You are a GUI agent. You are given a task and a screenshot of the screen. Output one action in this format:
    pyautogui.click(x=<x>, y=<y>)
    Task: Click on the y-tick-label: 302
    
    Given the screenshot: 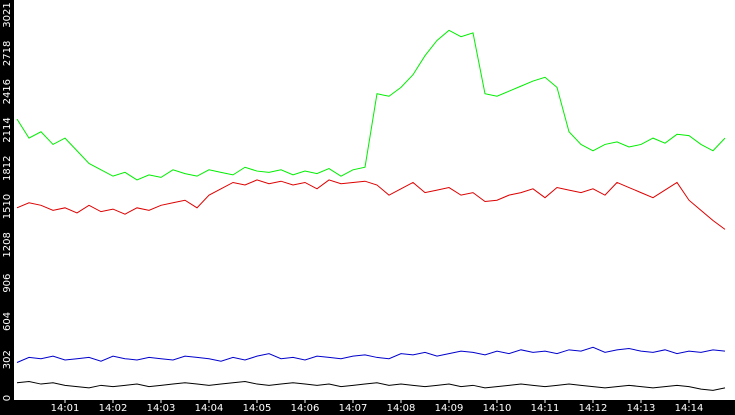 What is the action you would take?
    pyautogui.click(x=7, y=359)
    